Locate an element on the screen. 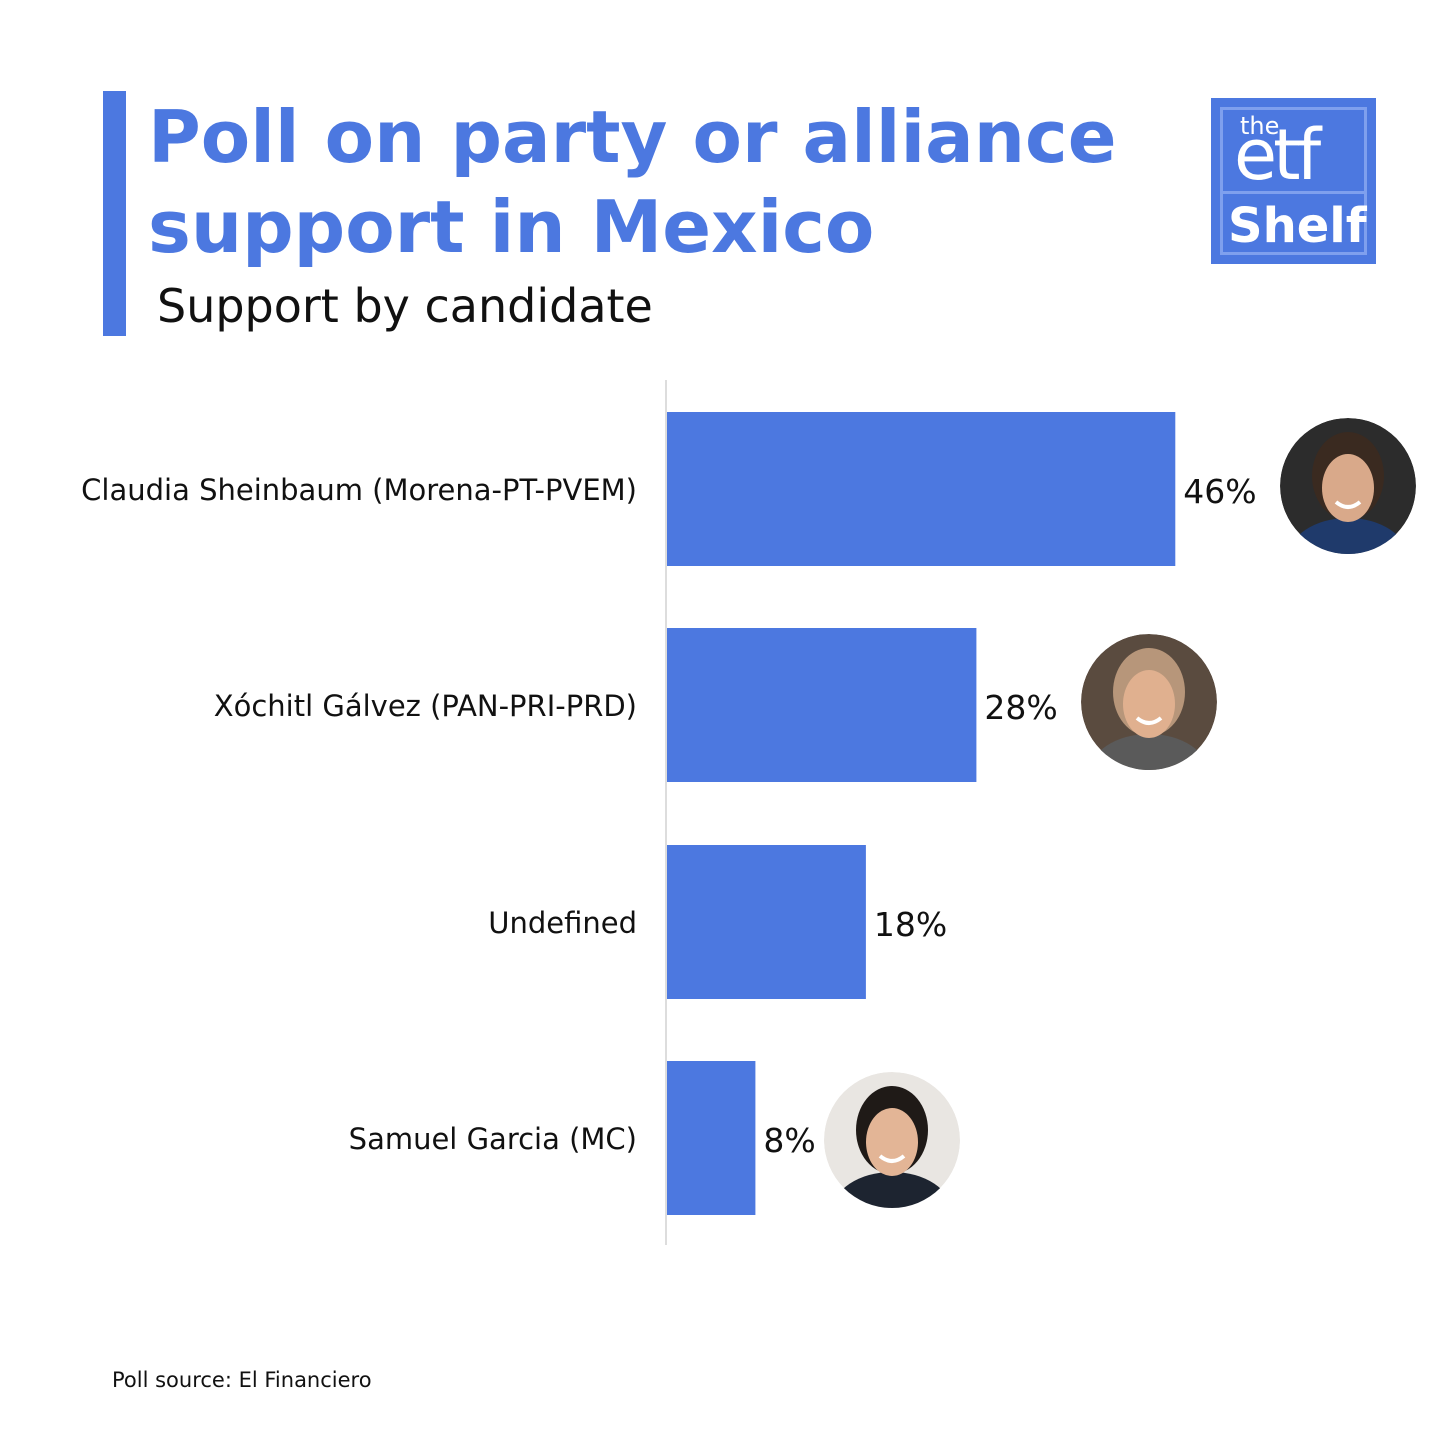 The image size is (1456, 1456). value-label-3: 8% is located at coordinates (789, 1140).